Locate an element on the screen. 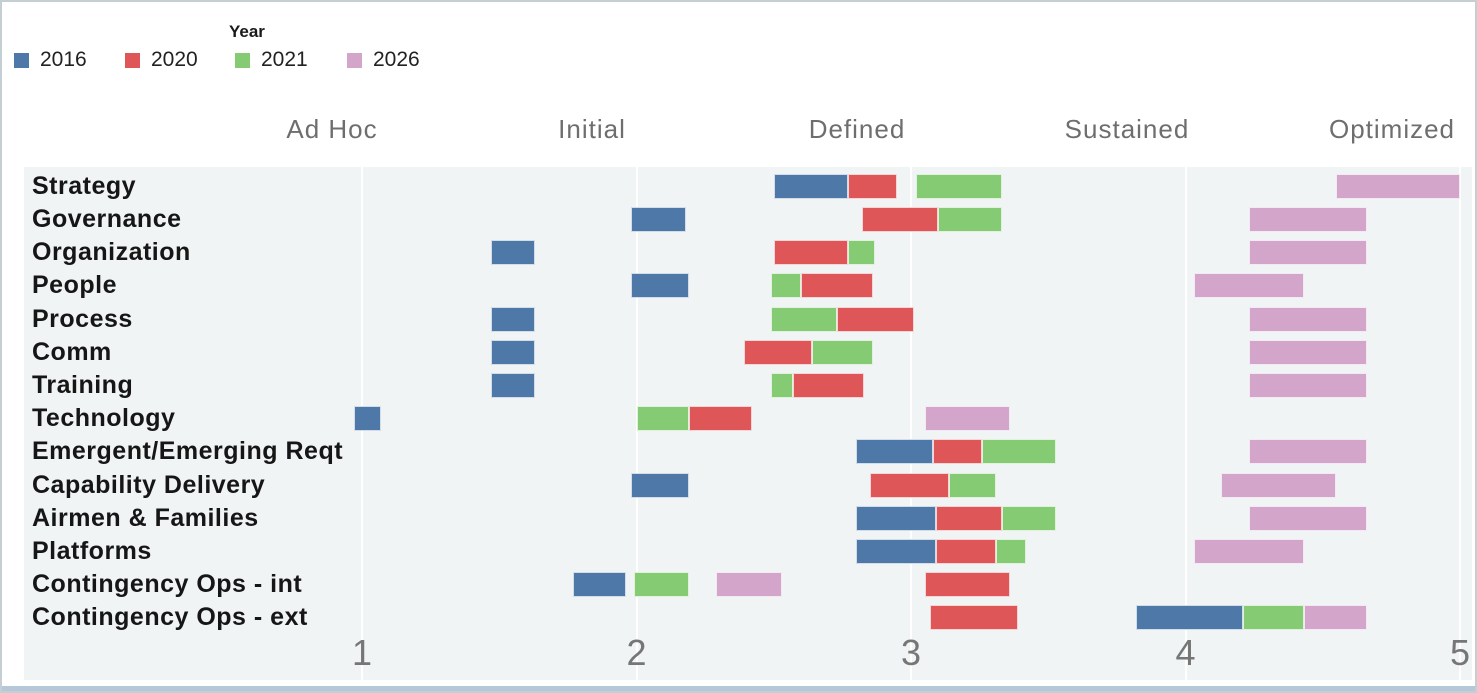  column-header-sustained: Sustained is located at coordinates (1127, 129).